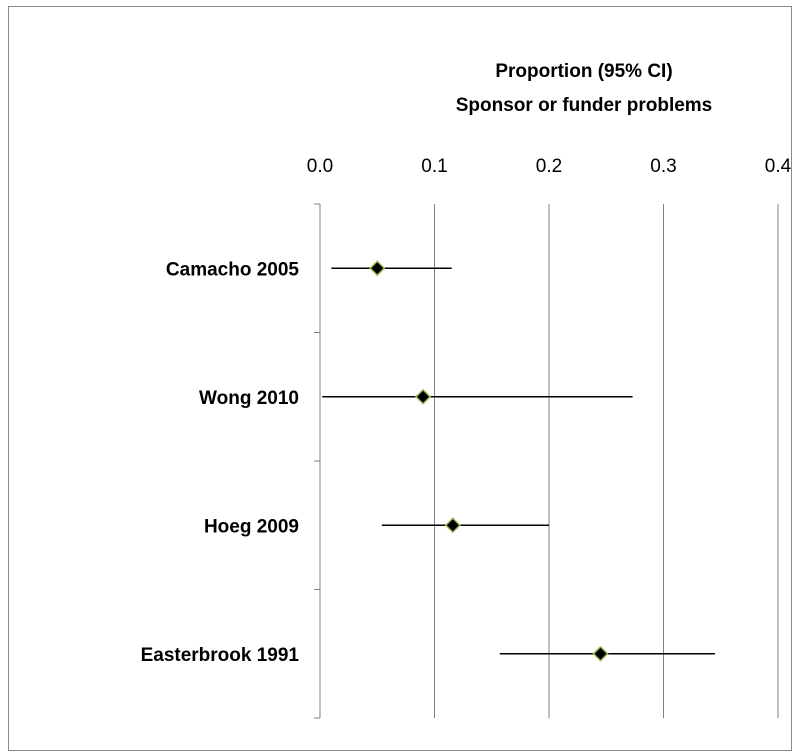 Image resolution: width=795 pixels, height=754 pixels. Describe the element at coordinates (309, 269) in the screenshot. I see `study-row: Camacho 2005` at that location.